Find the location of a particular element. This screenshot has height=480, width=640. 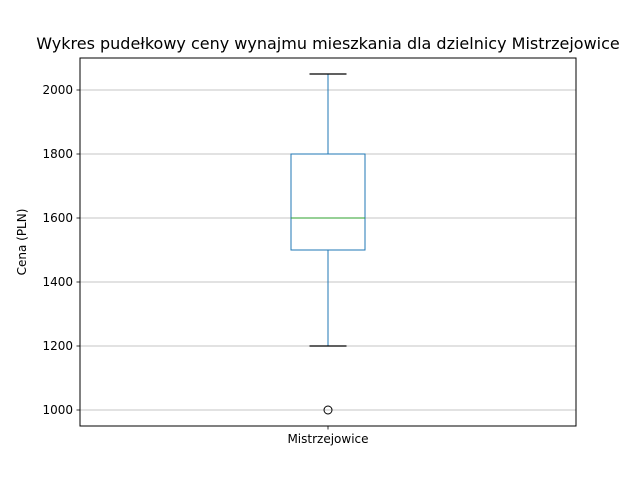

y-tick-label: 2000 is located at coordinates (57, 90).